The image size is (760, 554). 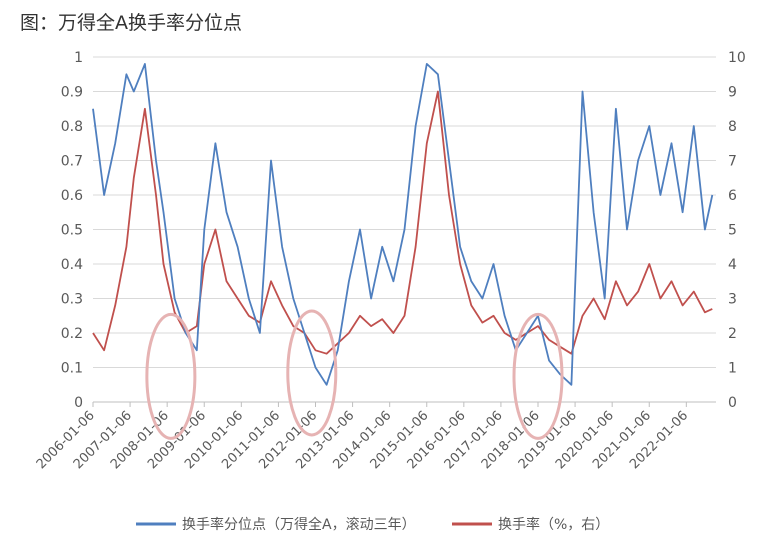 I want to click on left-tick-label: 0, so click(x=78, y=403).